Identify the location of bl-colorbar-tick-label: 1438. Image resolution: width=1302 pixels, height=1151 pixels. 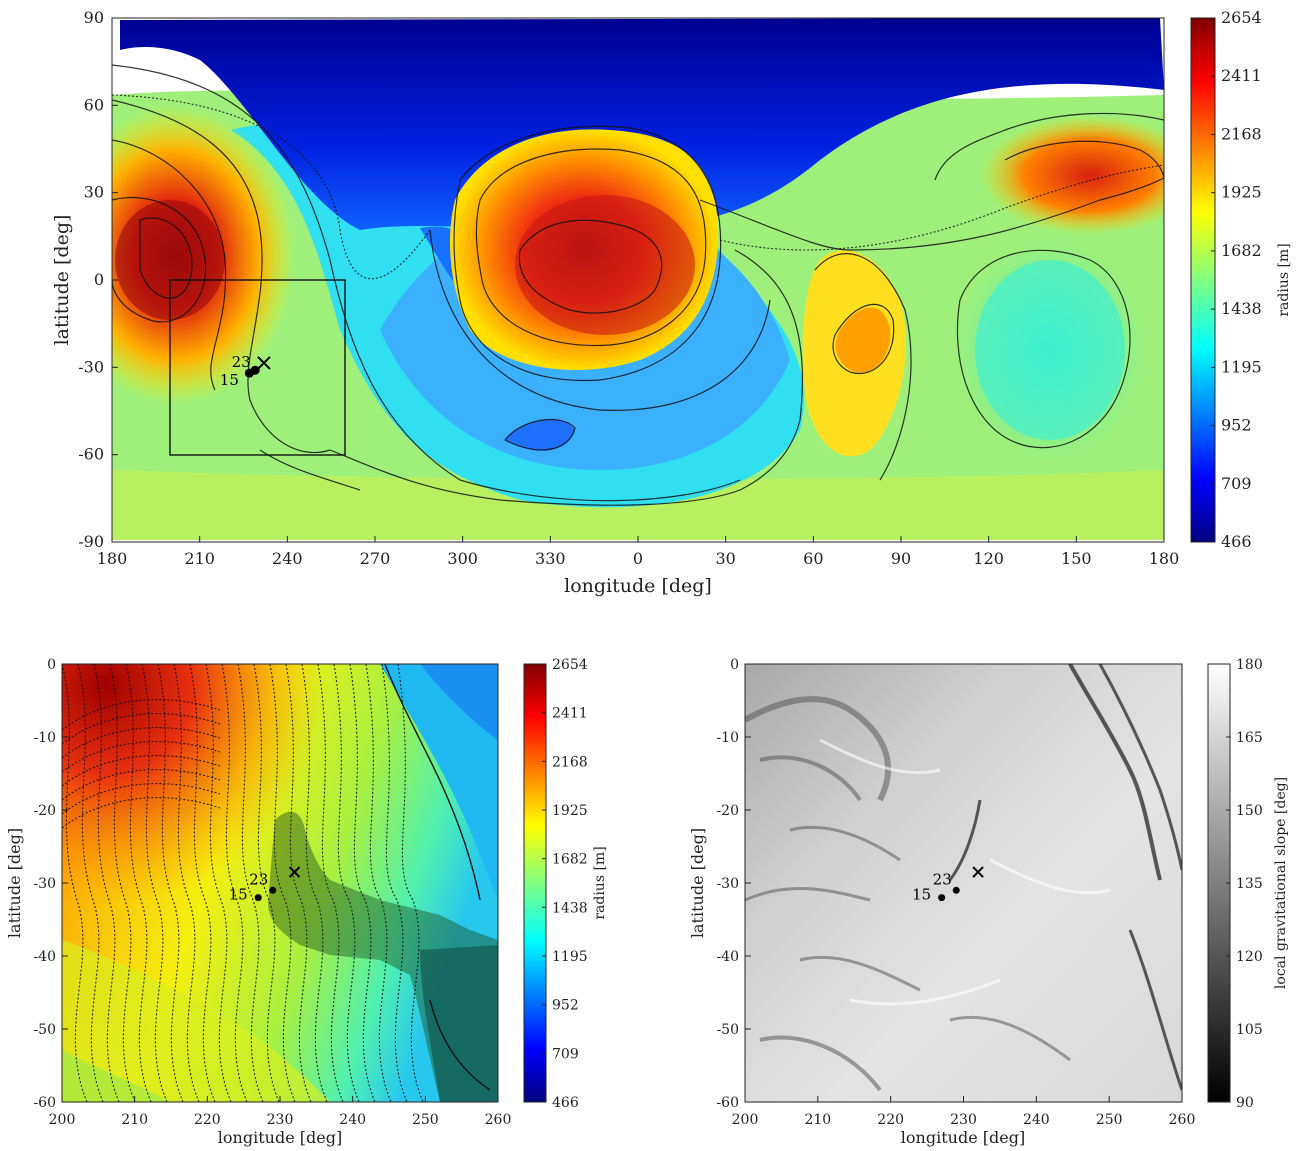
(570, 908).